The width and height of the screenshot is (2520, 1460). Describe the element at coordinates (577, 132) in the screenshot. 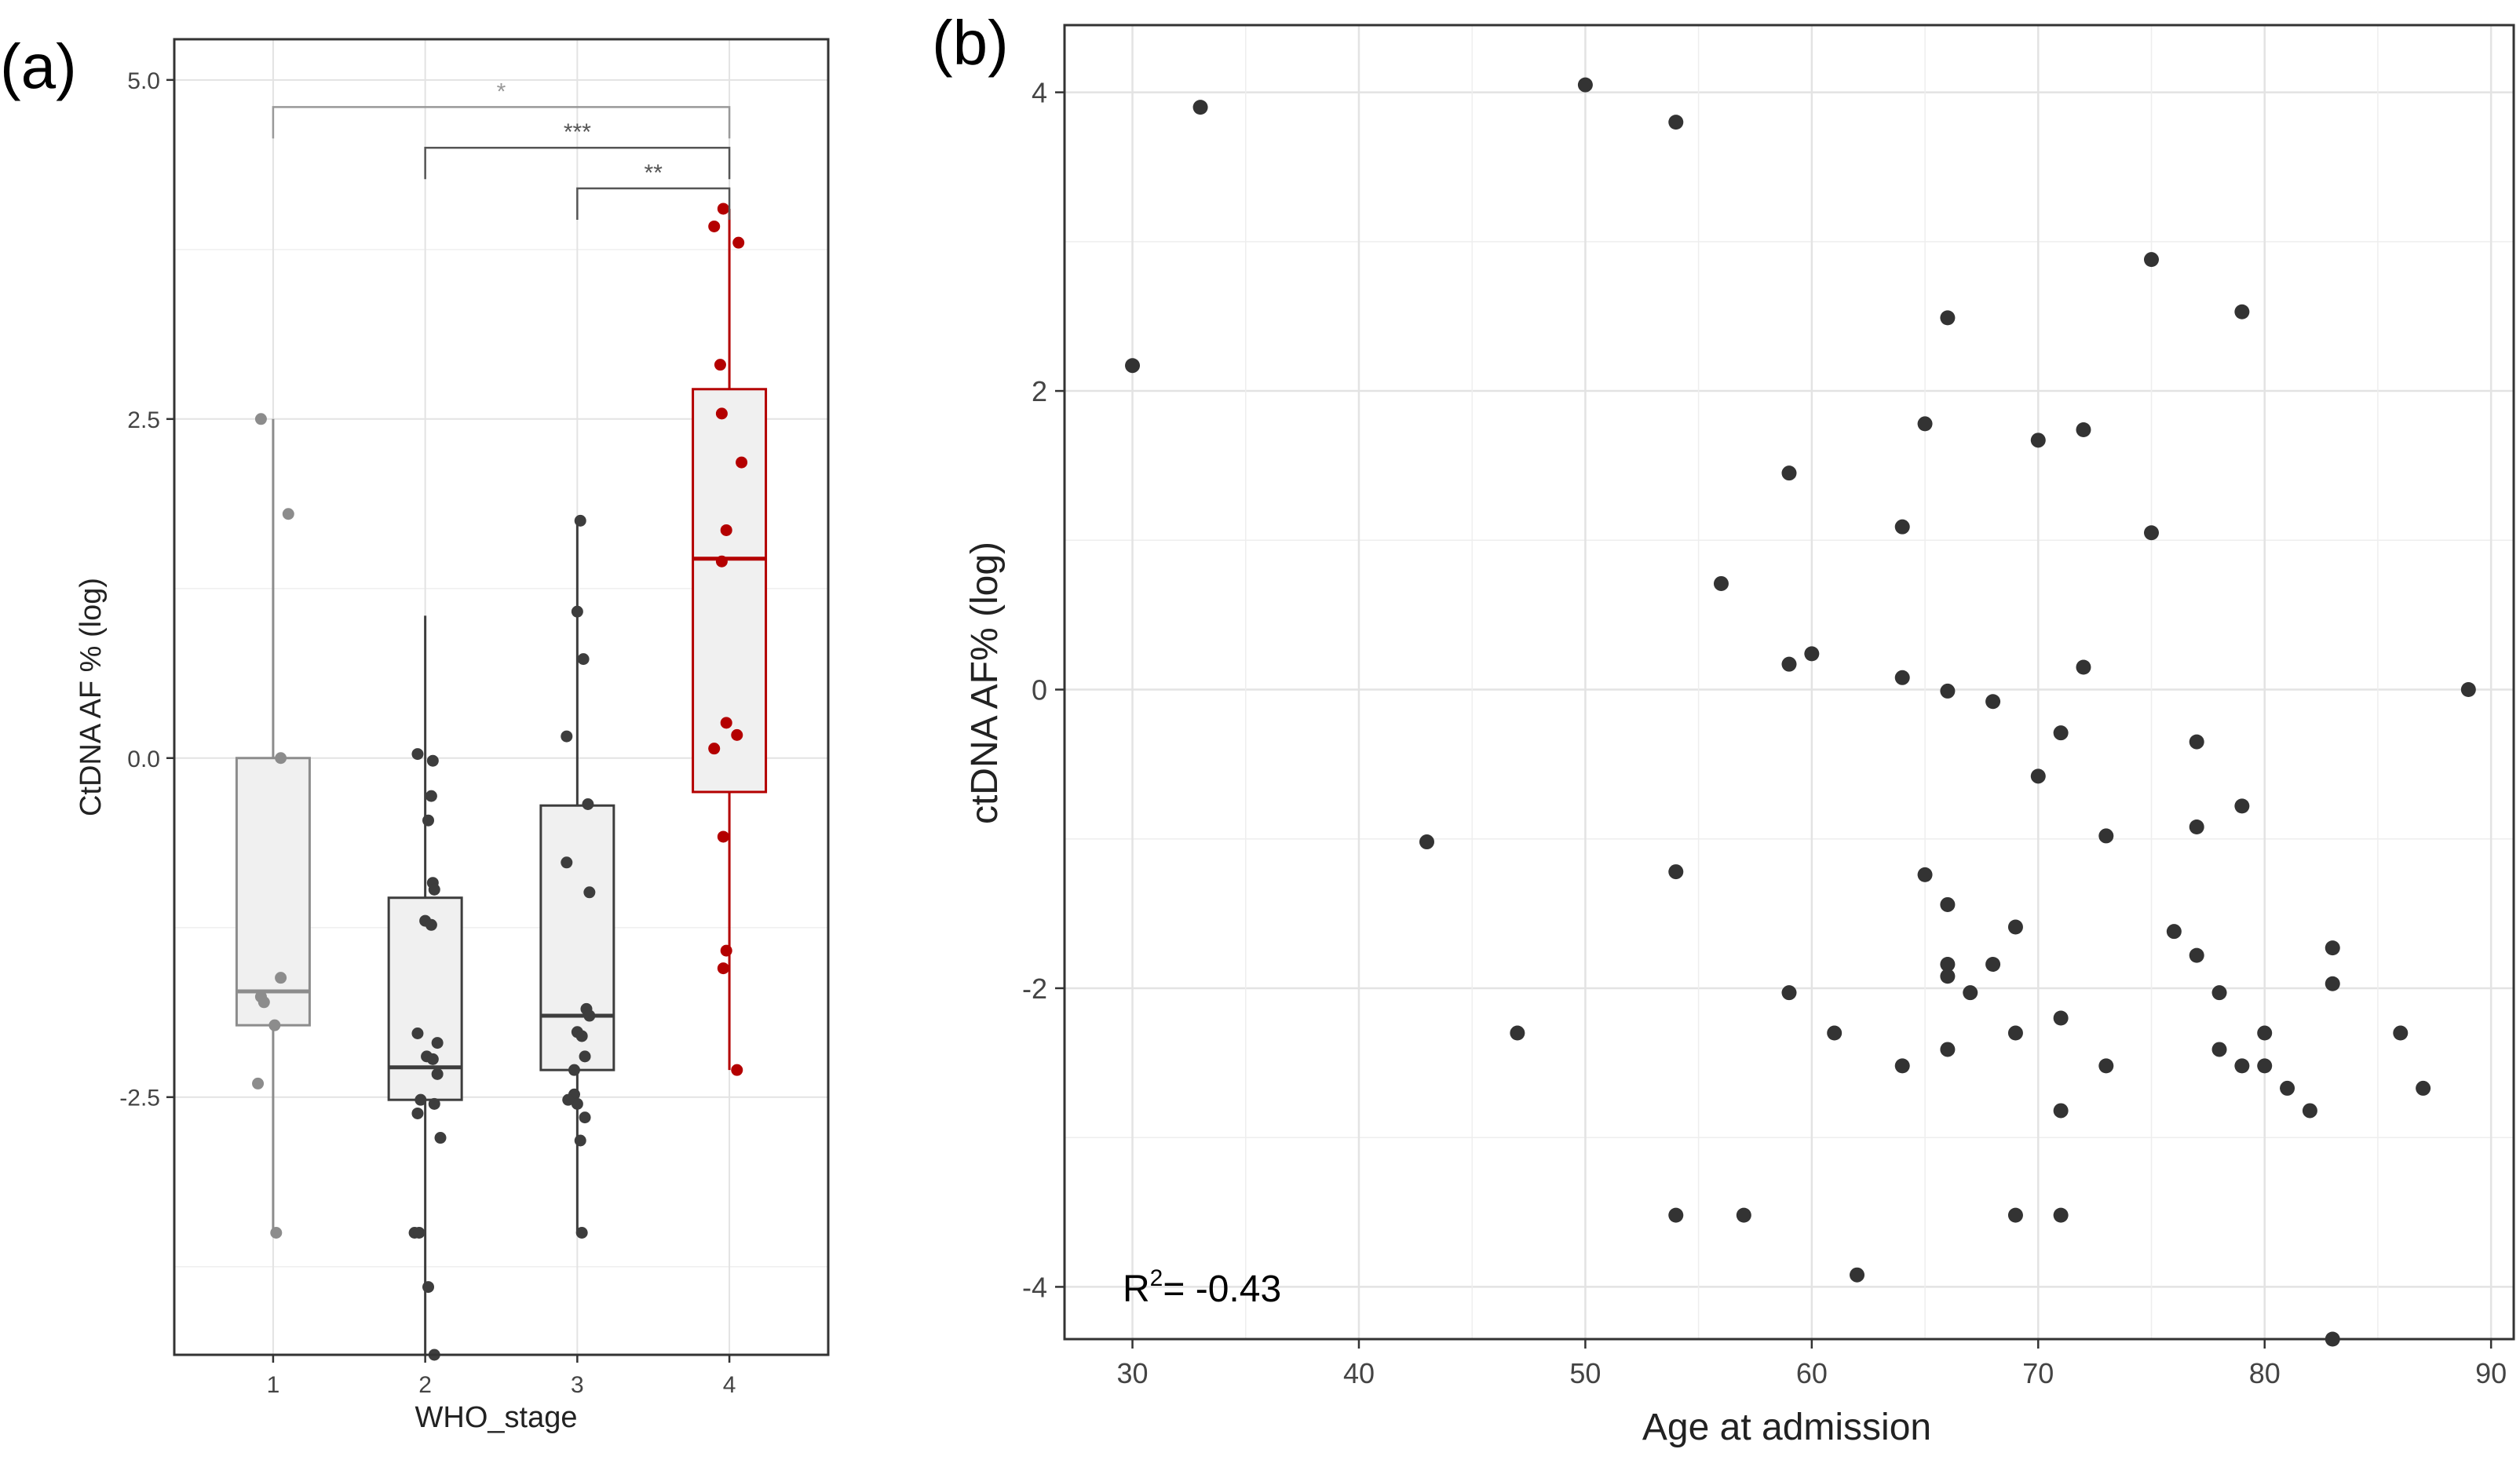

I see `significance-label: ***` at that location.